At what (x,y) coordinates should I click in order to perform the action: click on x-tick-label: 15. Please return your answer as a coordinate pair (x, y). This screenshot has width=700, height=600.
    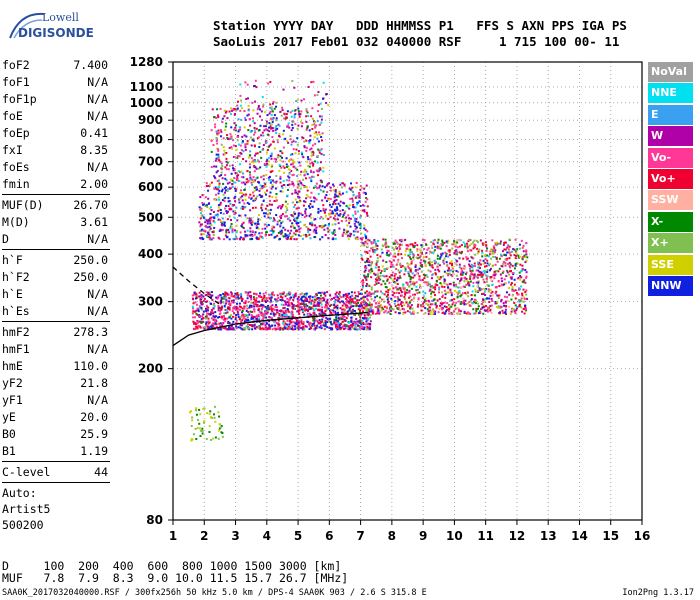
    Looking at the image, I should click on (610, 536).